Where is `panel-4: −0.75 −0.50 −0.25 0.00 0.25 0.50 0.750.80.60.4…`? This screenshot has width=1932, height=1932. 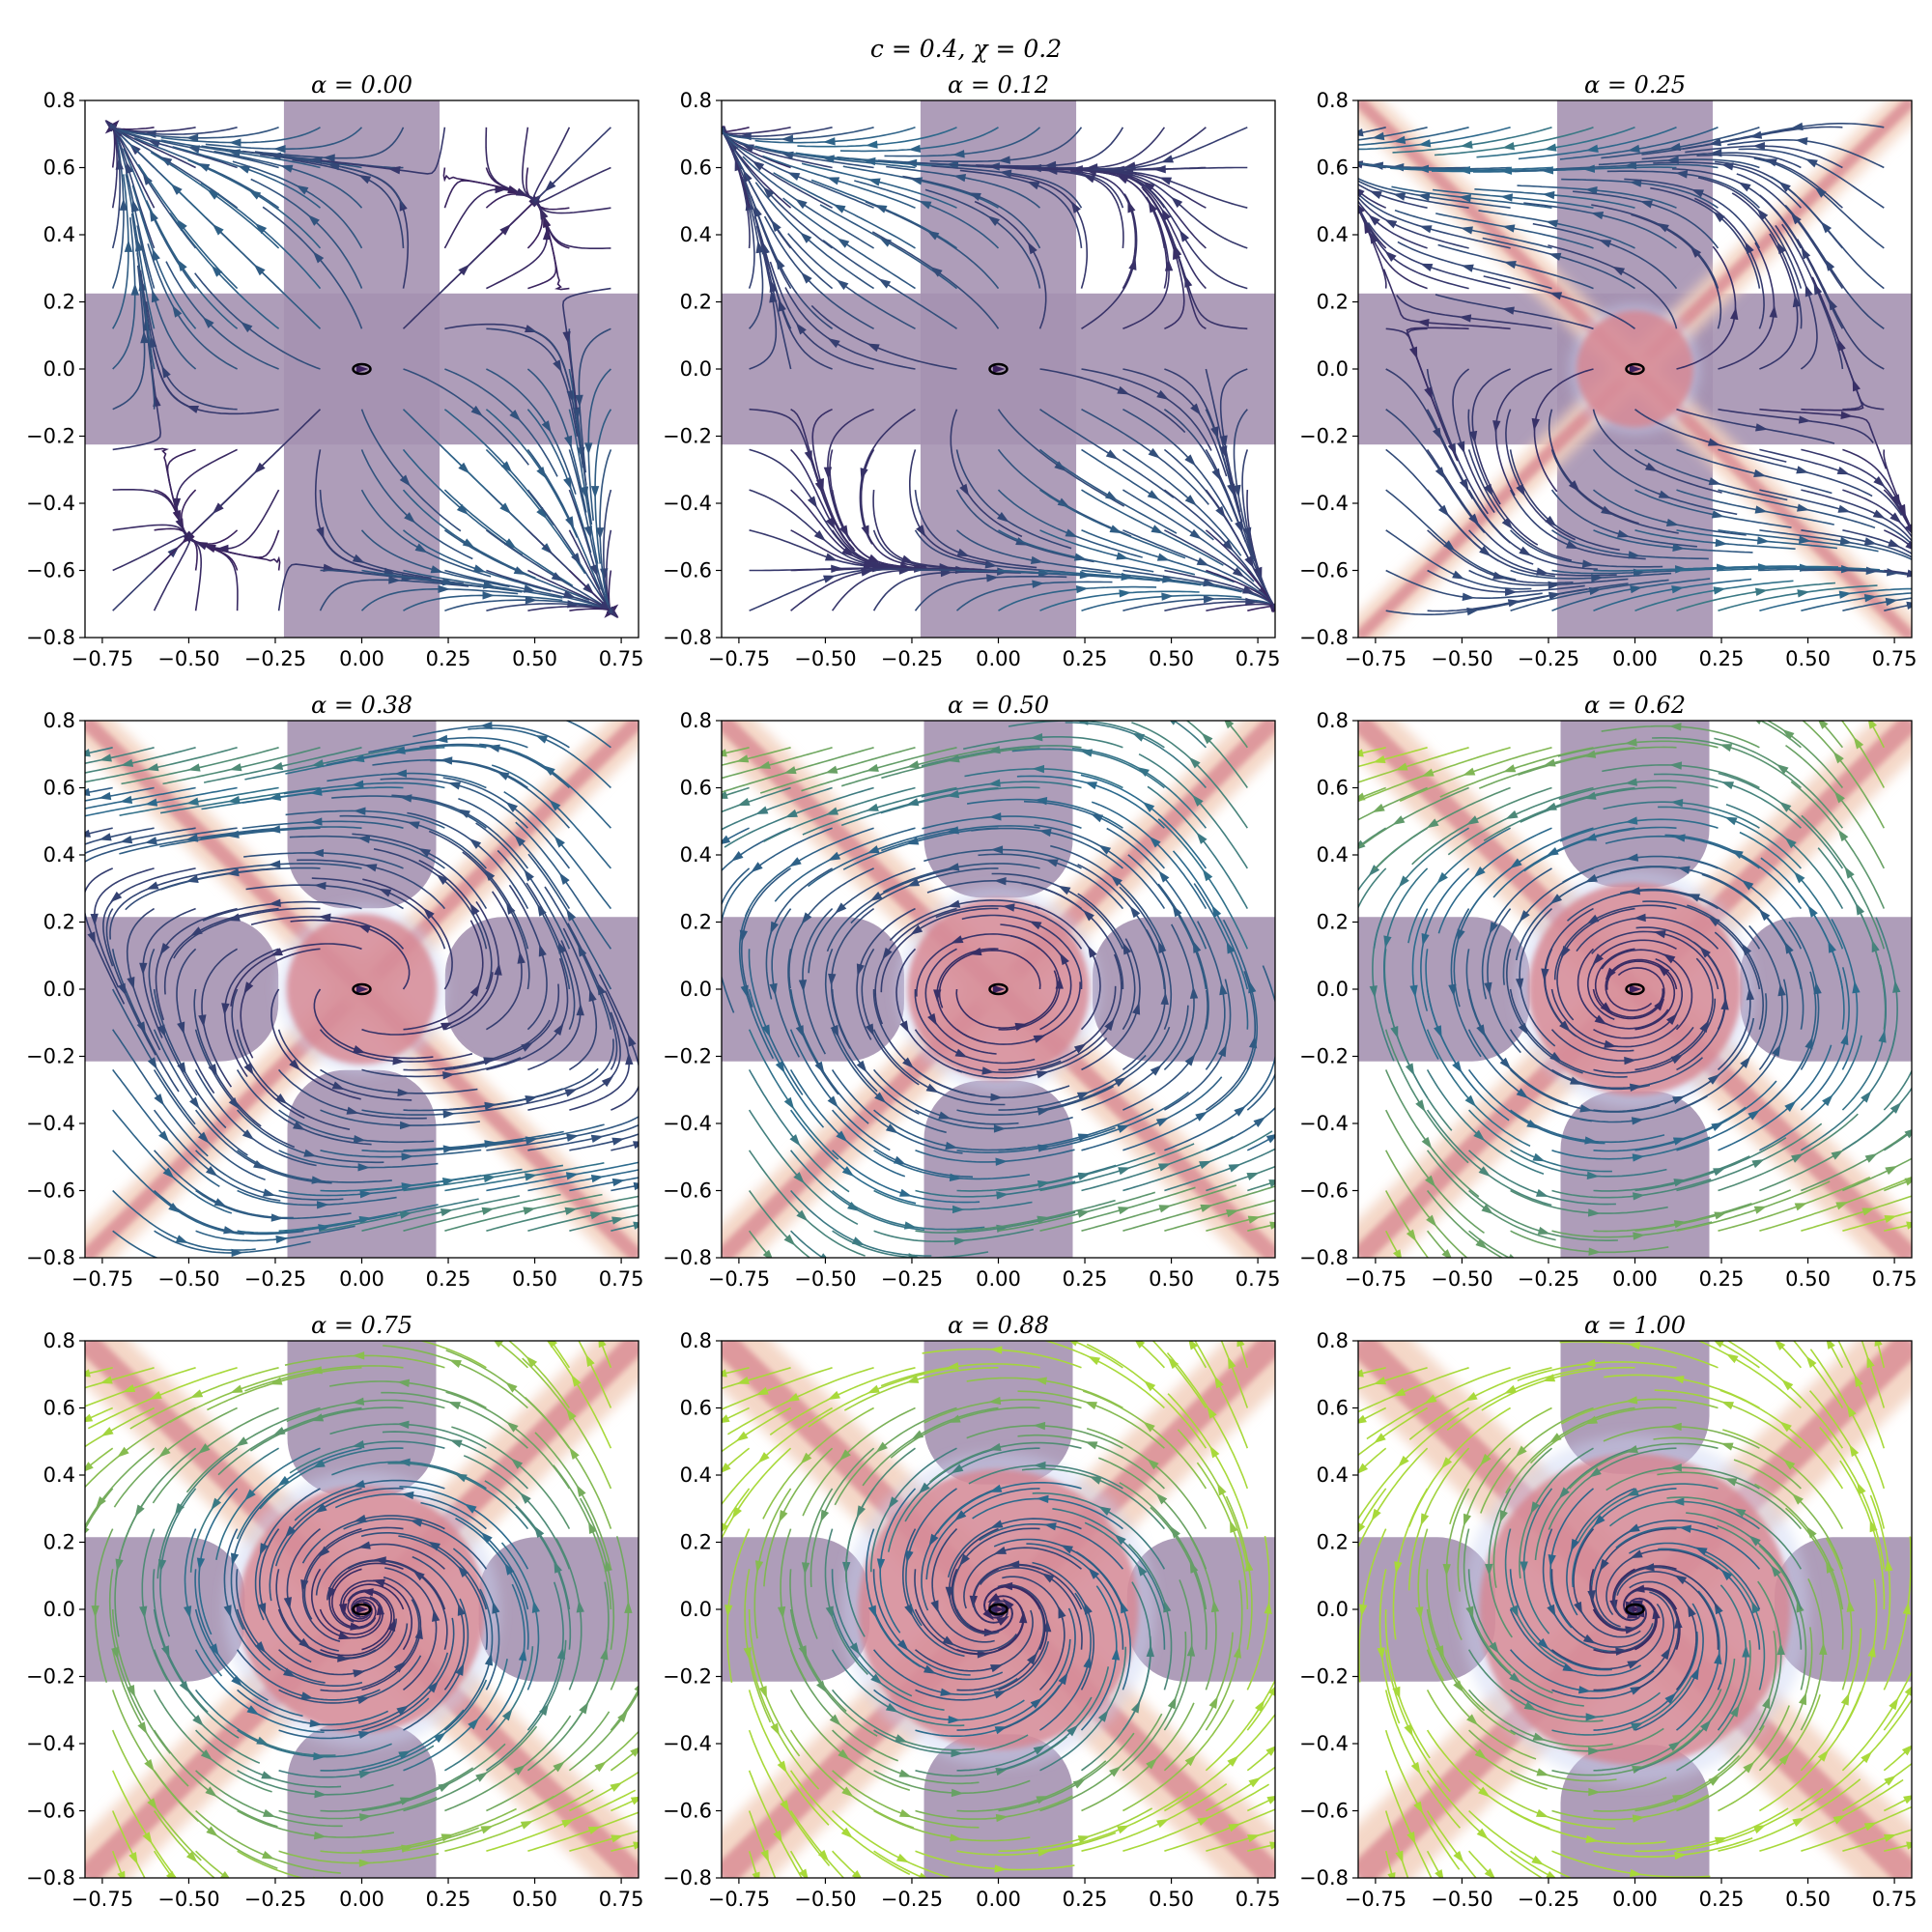
panel-4: −0.75 −0.50 −0.25 0.00 0.25 0.50 0.750.80.60.4… is located at coordinates (971, 992).